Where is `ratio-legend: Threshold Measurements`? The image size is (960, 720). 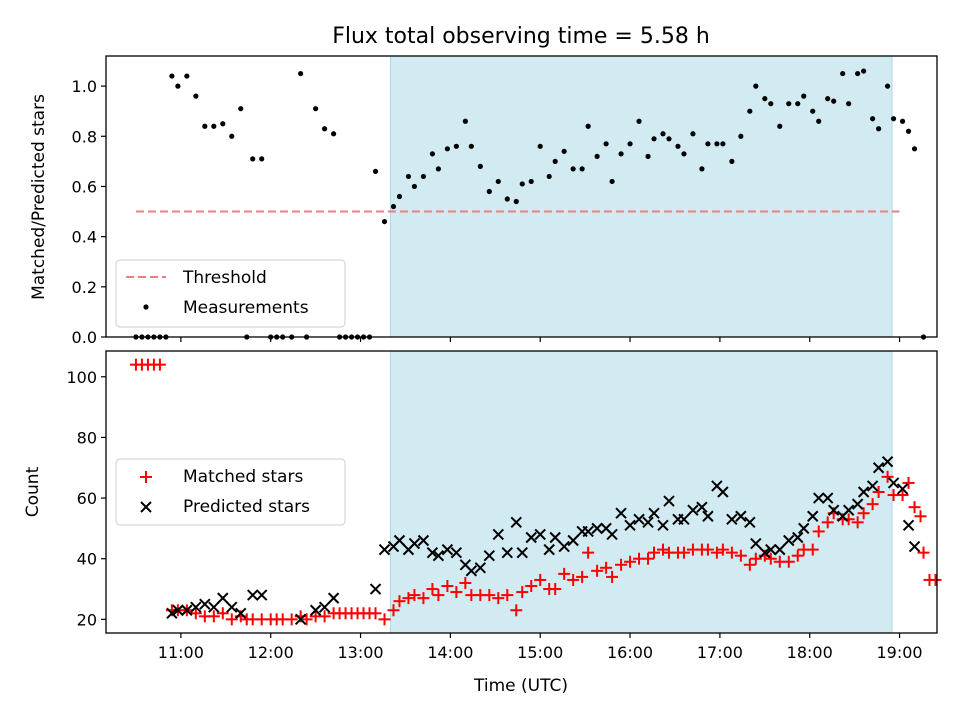 ratio-legend: Threshold Measurements is located at coordinates (230, 293).